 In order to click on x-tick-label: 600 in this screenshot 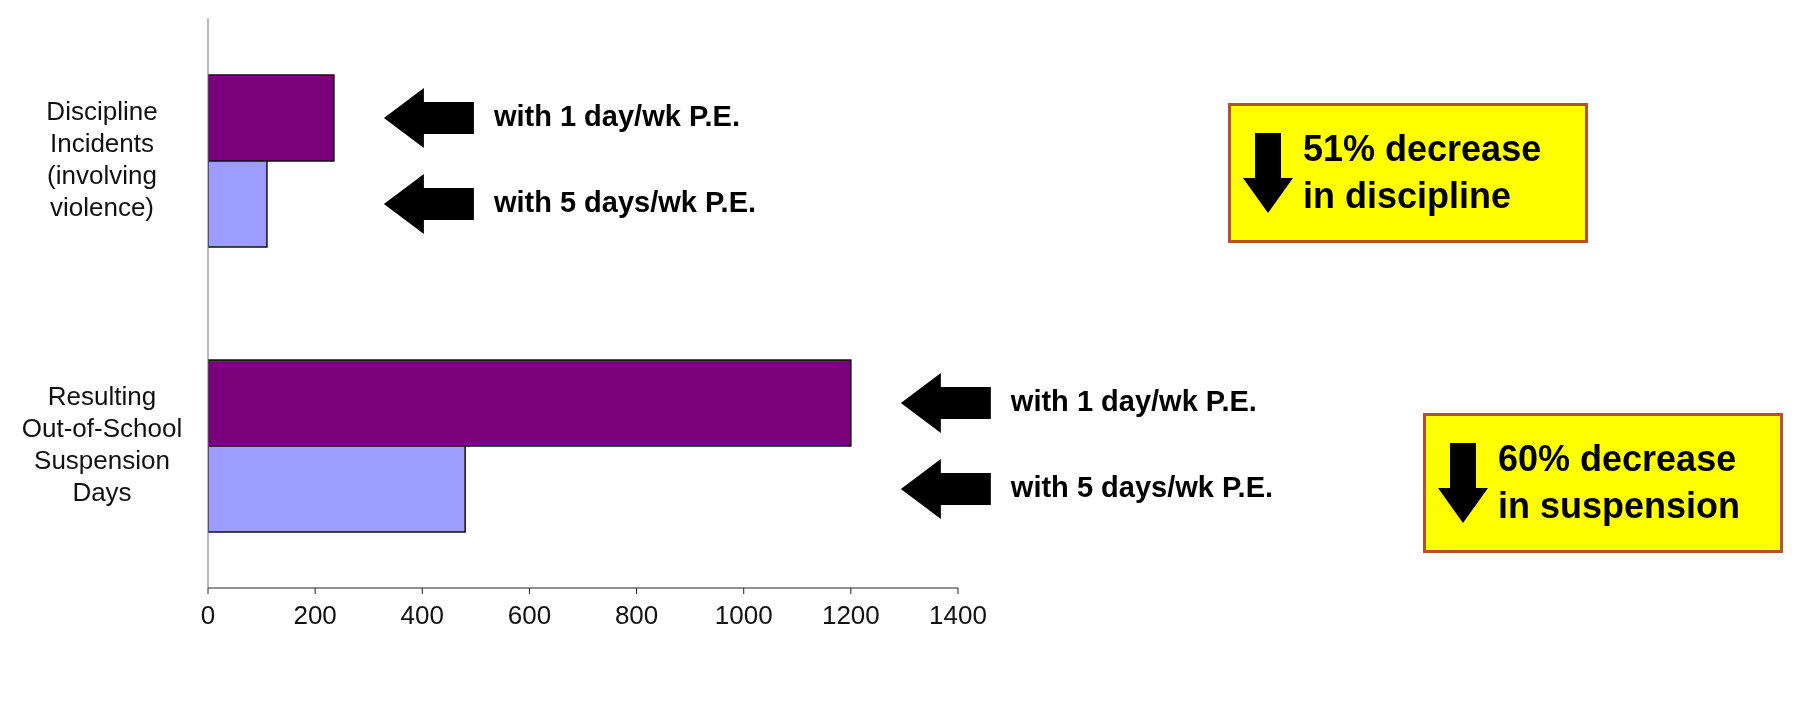, I will do `click(529, 615)`.